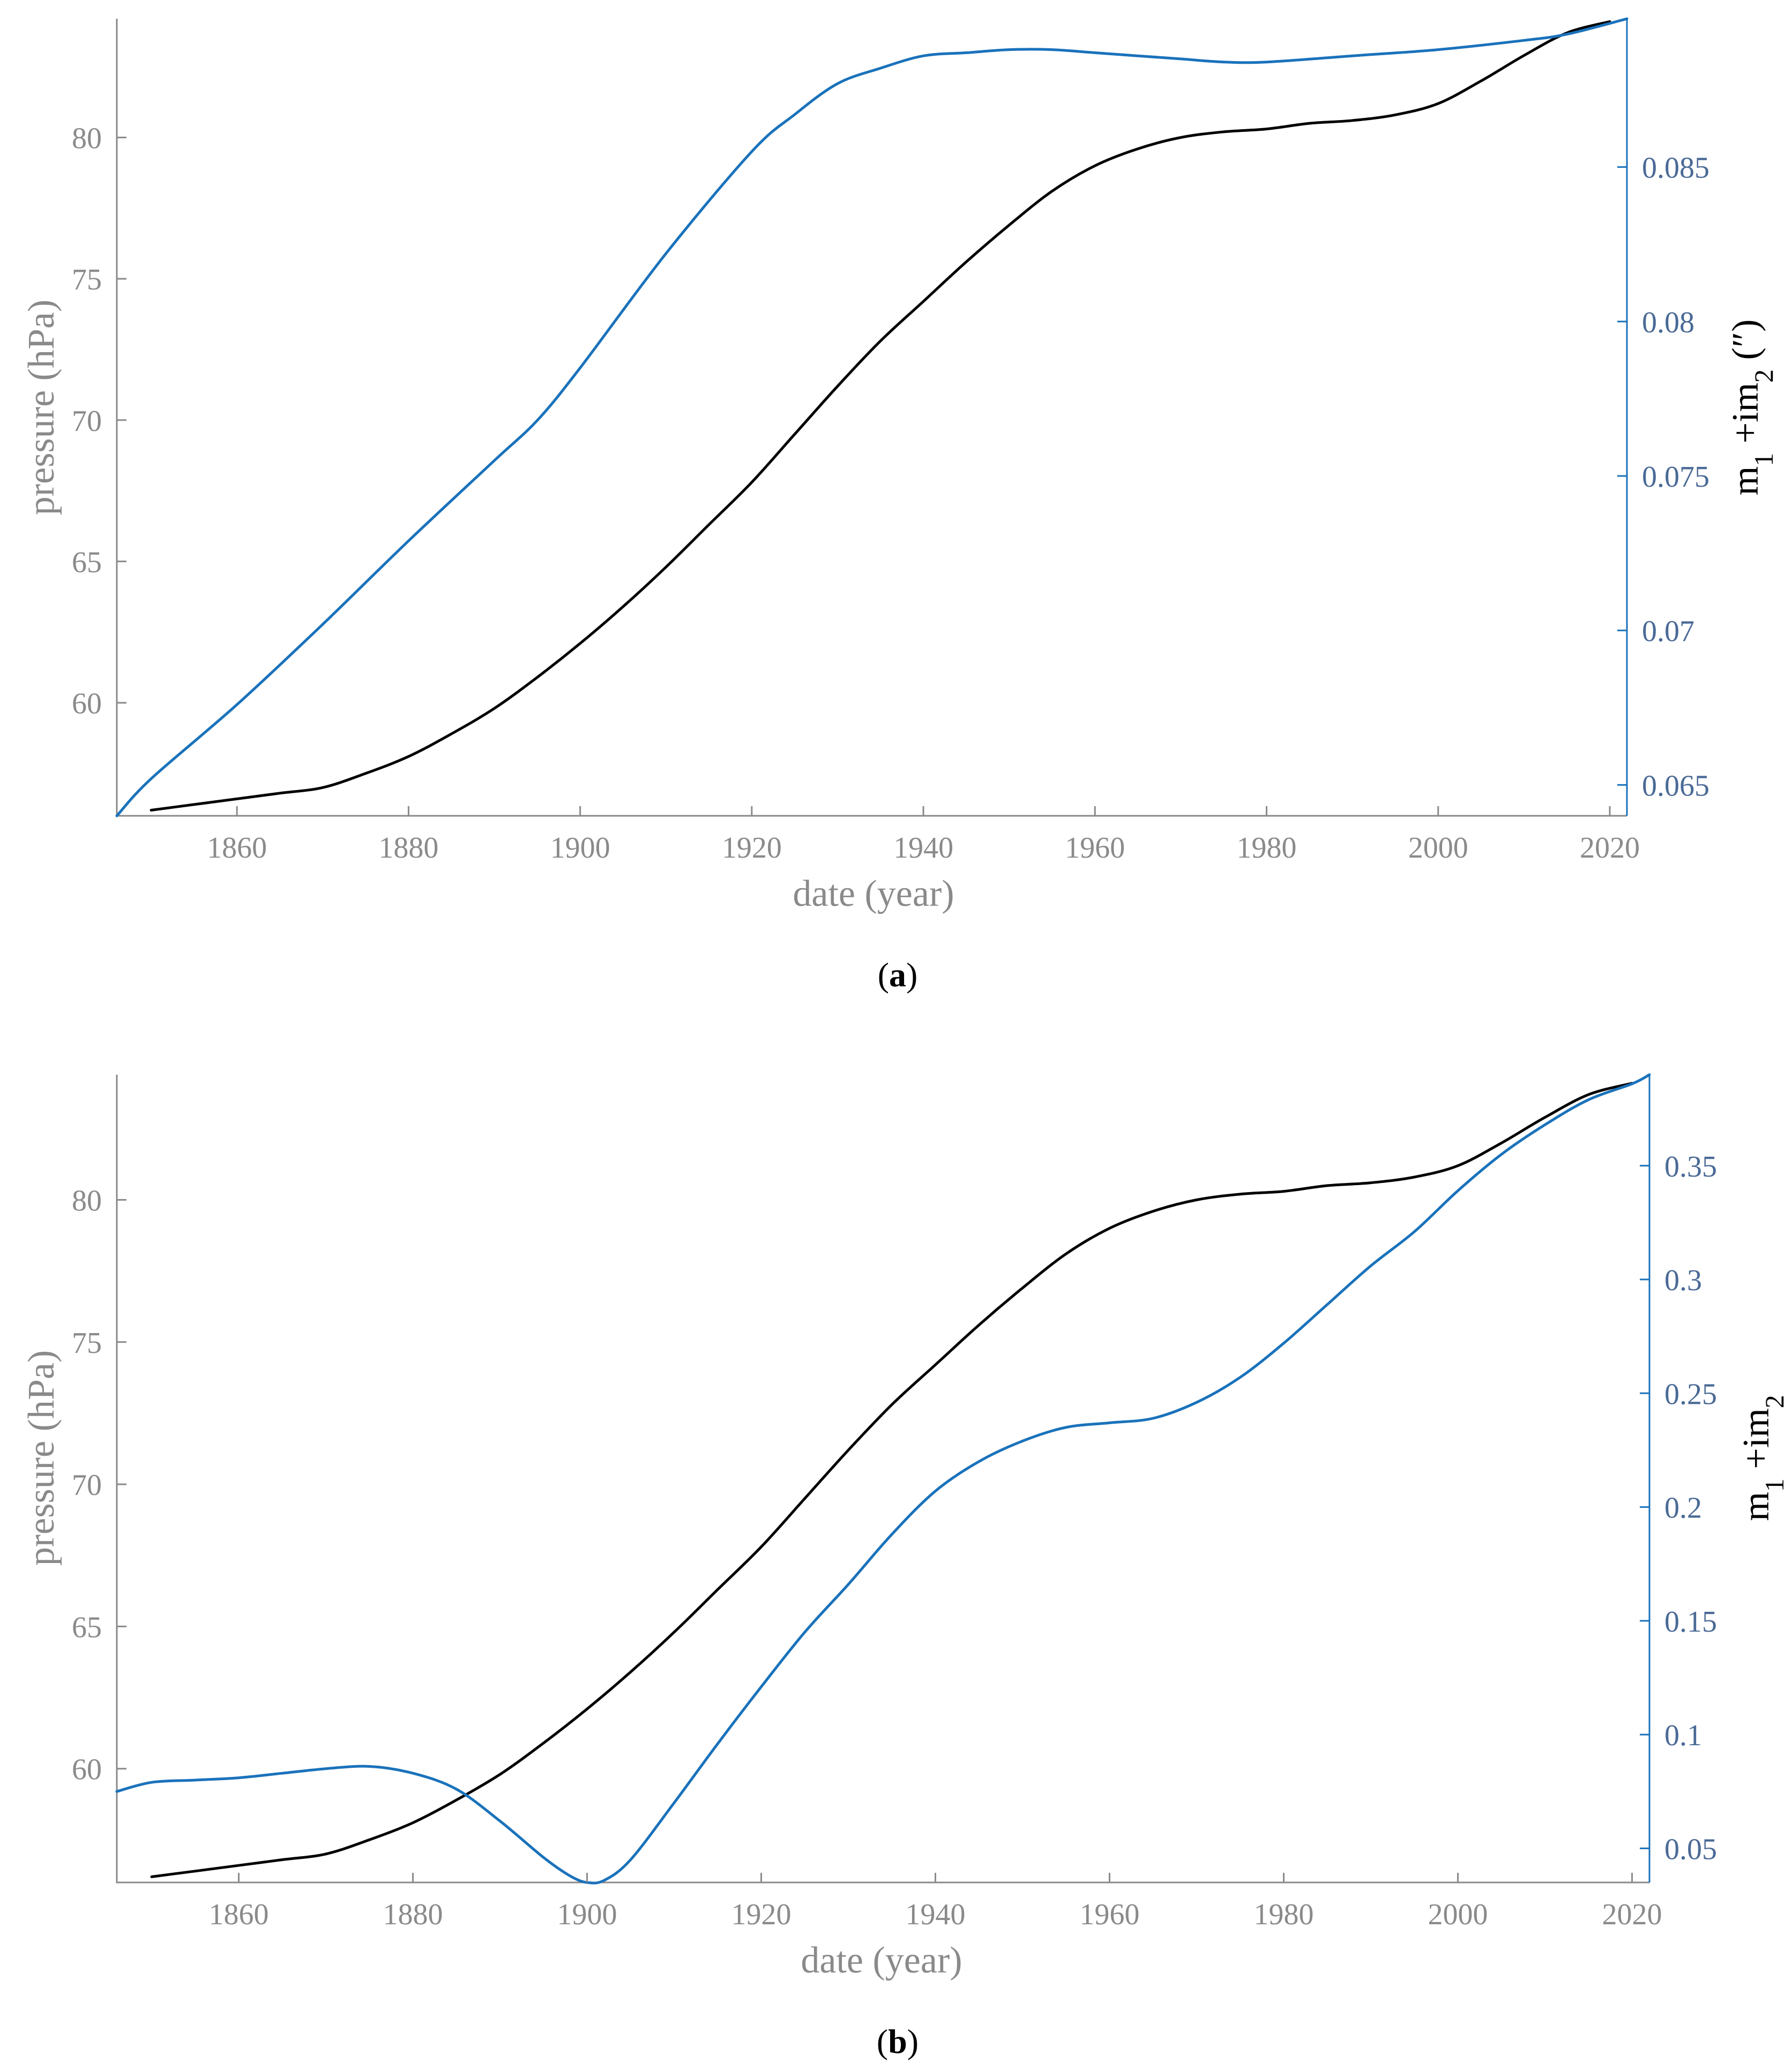 The width and height of the screenshot is (1792, 2069). Describe the element at coordinates (1752, 407) in the screenshot. I see `y2-axis-label-a: m1 +im2 (″)` at that location.